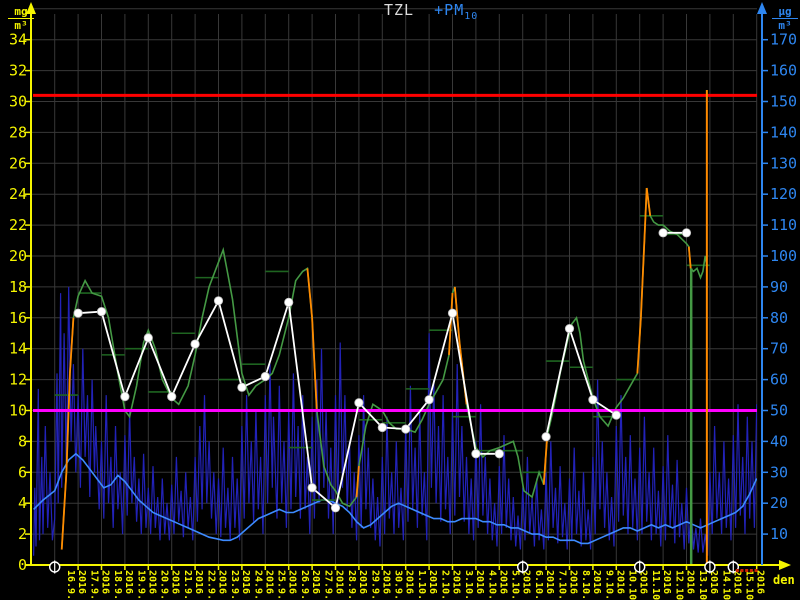  Describe the element at coordinates (328, 585) in the screenshot. I see `x-axis-date-label: 27.9.` at that location.